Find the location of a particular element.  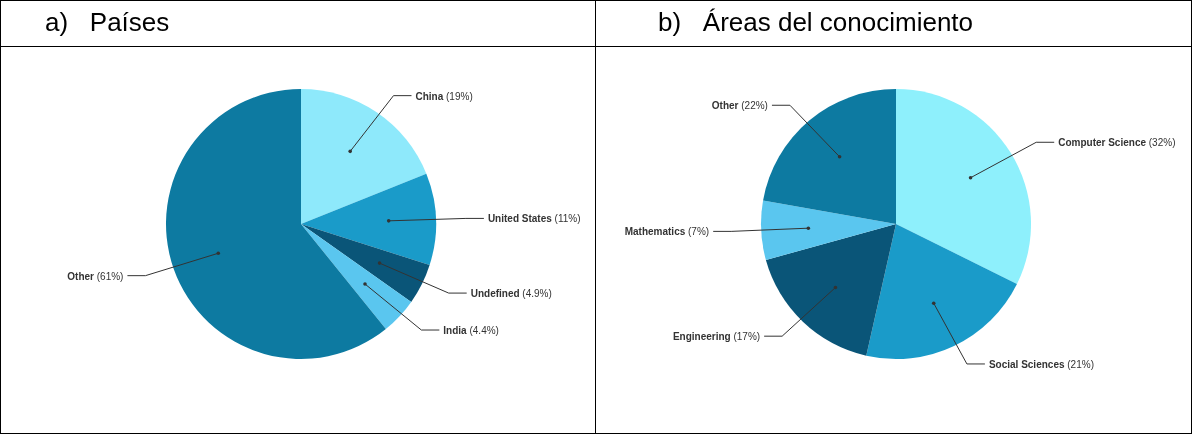

chart-title: a) Países is located at coordinates (298, 24).